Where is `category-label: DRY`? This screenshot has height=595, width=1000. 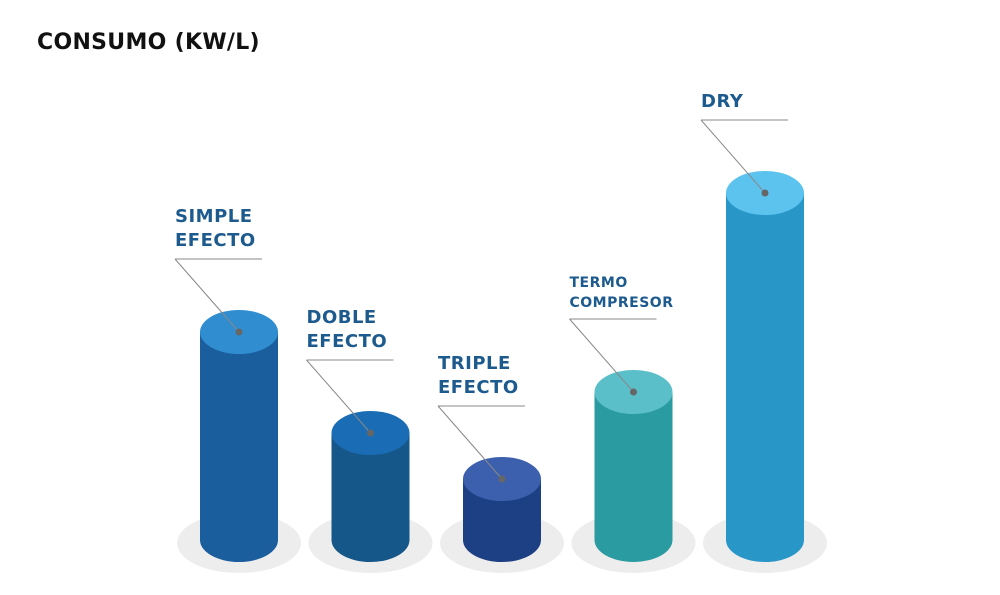
category-label: DRY is located at coordinates (722, 101).